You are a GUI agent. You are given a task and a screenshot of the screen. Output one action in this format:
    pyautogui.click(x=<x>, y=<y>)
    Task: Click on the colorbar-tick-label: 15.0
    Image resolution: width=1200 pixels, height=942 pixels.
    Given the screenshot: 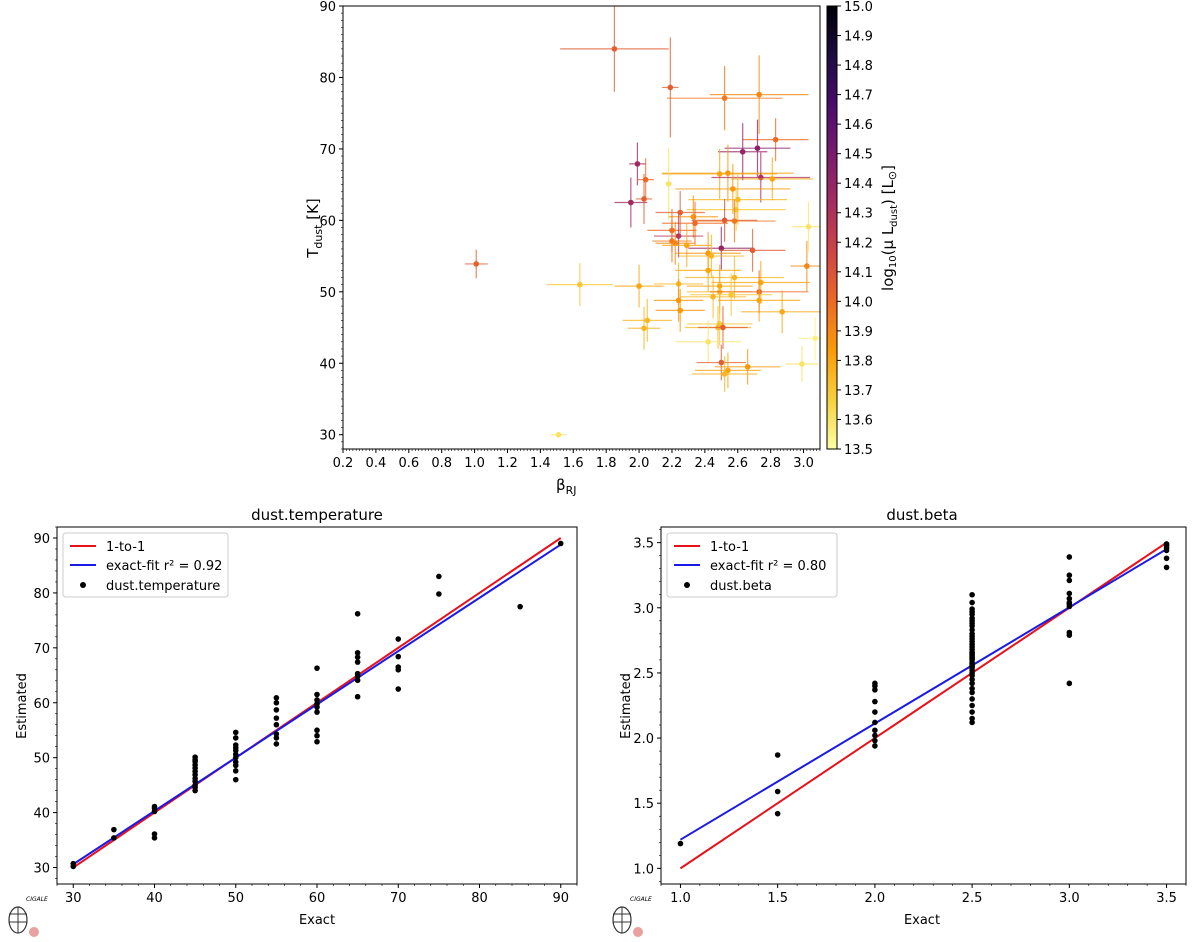 What is the action you would take?
    pyautogui.click(x=858, y=7)
    